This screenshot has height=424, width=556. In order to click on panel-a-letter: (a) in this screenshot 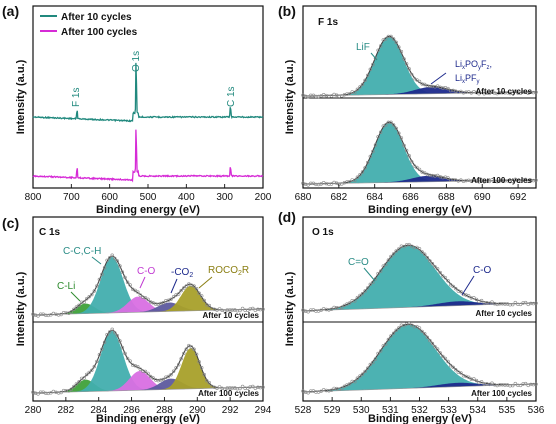, I will do `click(10, 11)`.